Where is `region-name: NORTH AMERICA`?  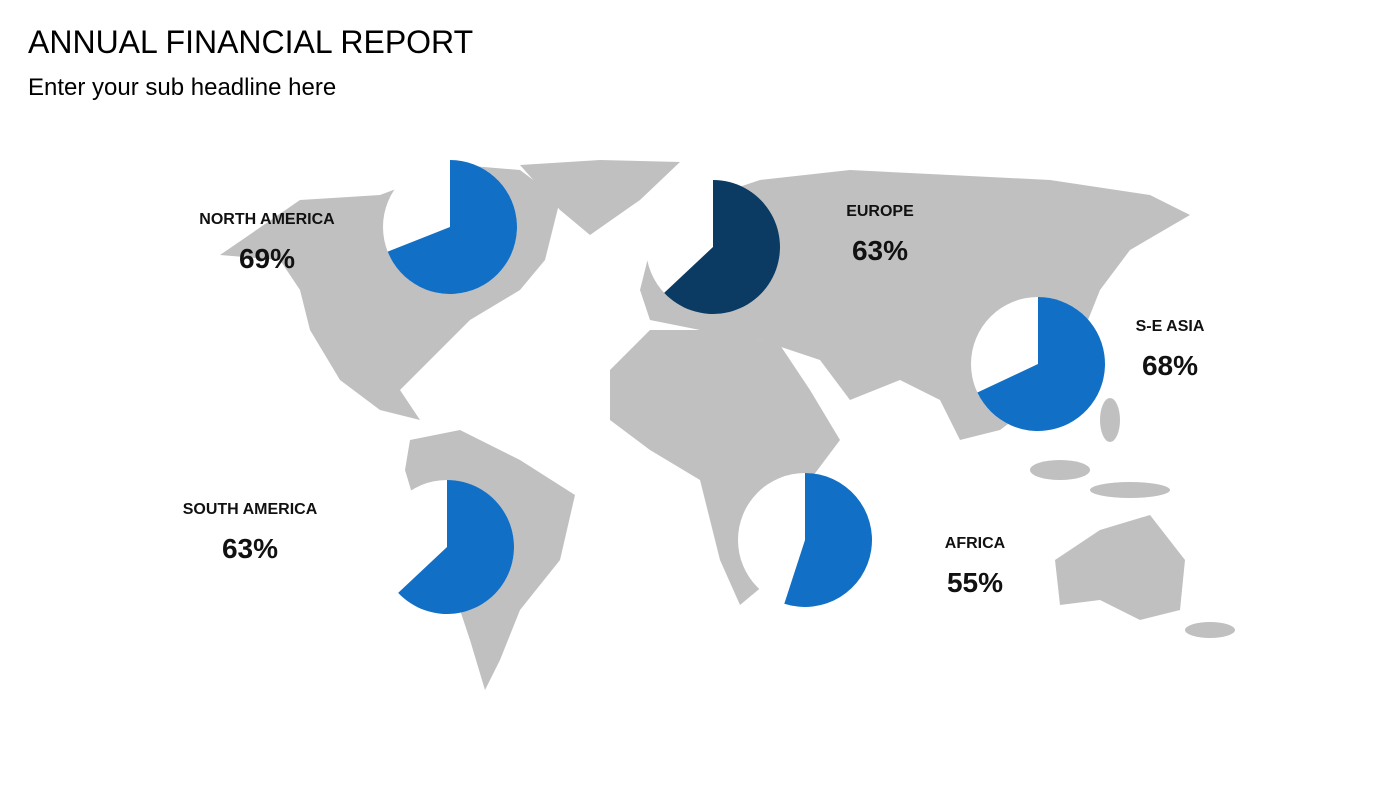
region-name: NORTH AMERICA is located at coordinates (267, 219).